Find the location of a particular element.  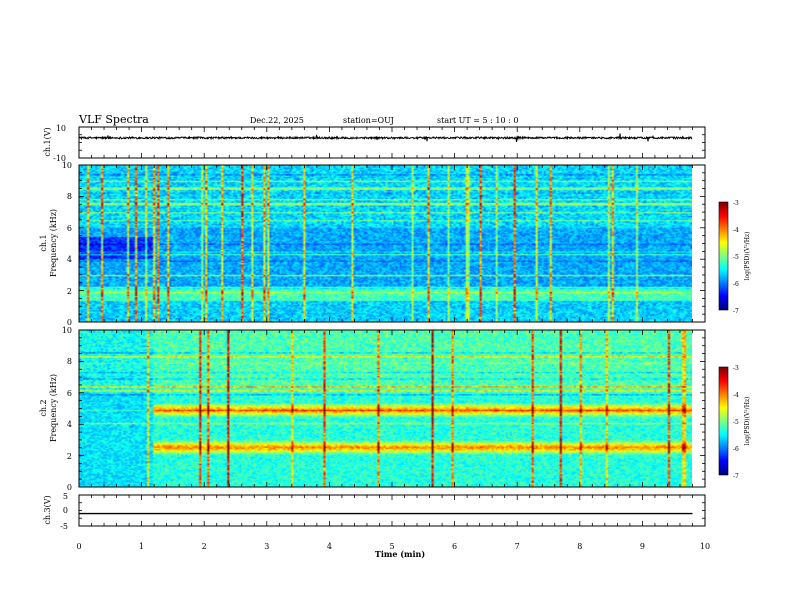

x-tick-label-6: 6 is located at coordinates (454, 546).